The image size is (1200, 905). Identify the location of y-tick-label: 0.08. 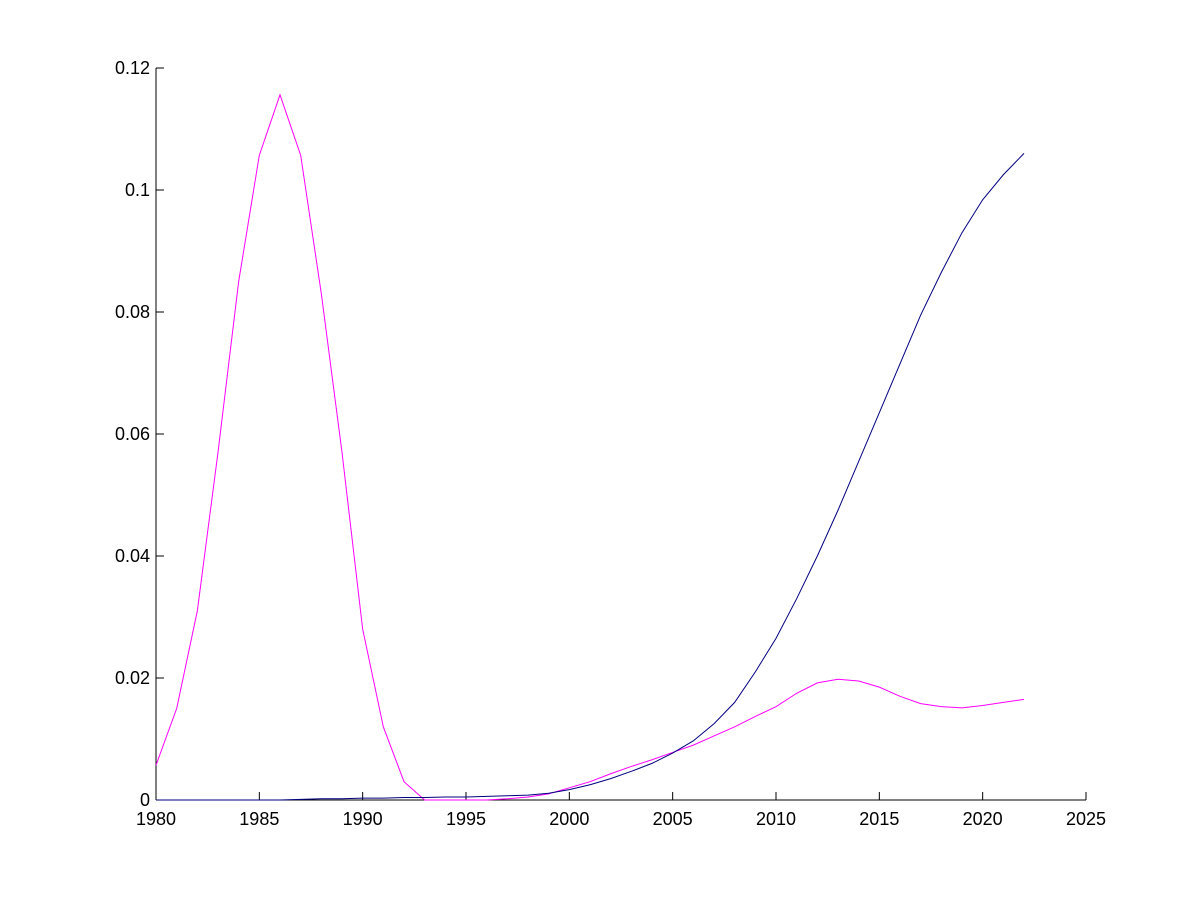
(132, 312).